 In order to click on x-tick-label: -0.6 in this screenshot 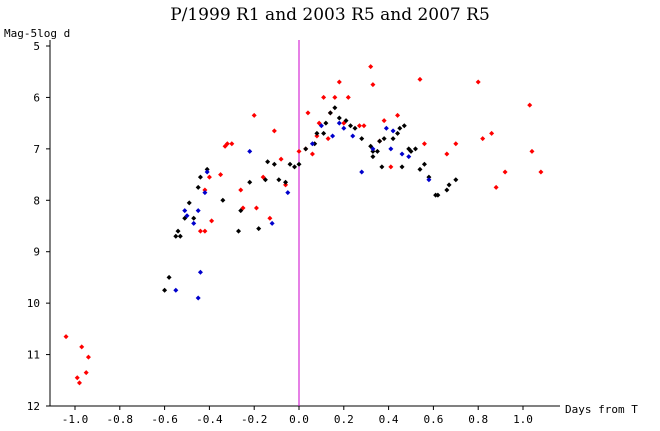, I will do `click(164, 419)`.